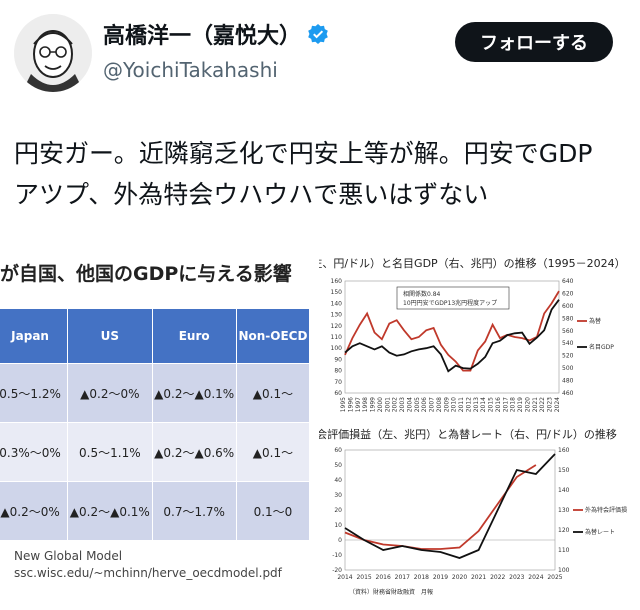 Image resolution: width=640 pixels, height=610 pixels. I want to click on table-cell: 0.3%〜0%, so click(34, 452).